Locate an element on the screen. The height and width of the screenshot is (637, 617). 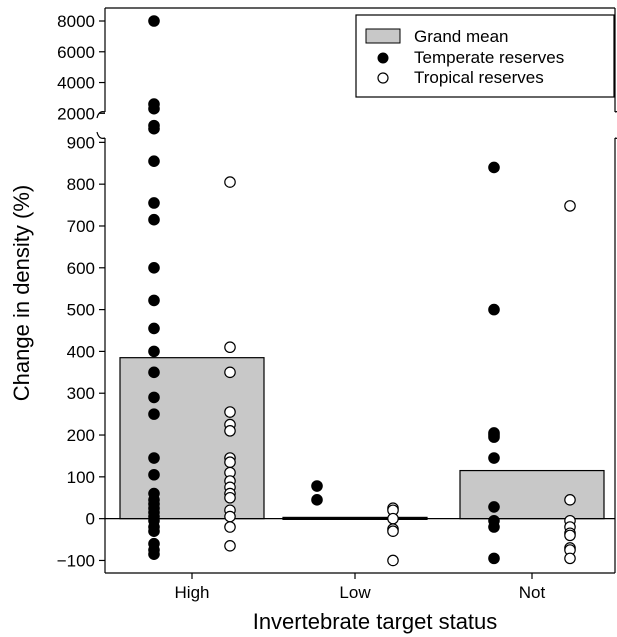
bar-not is located at coordinates (532, 494).